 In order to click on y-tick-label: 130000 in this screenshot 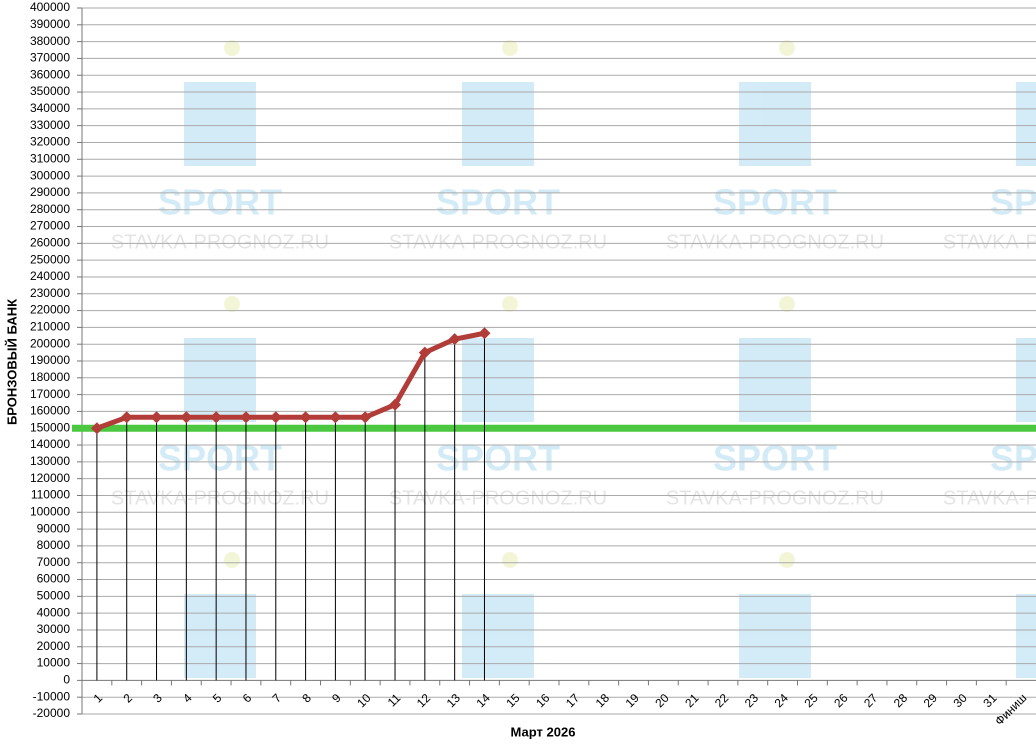, I will do `click(50, 461)`.